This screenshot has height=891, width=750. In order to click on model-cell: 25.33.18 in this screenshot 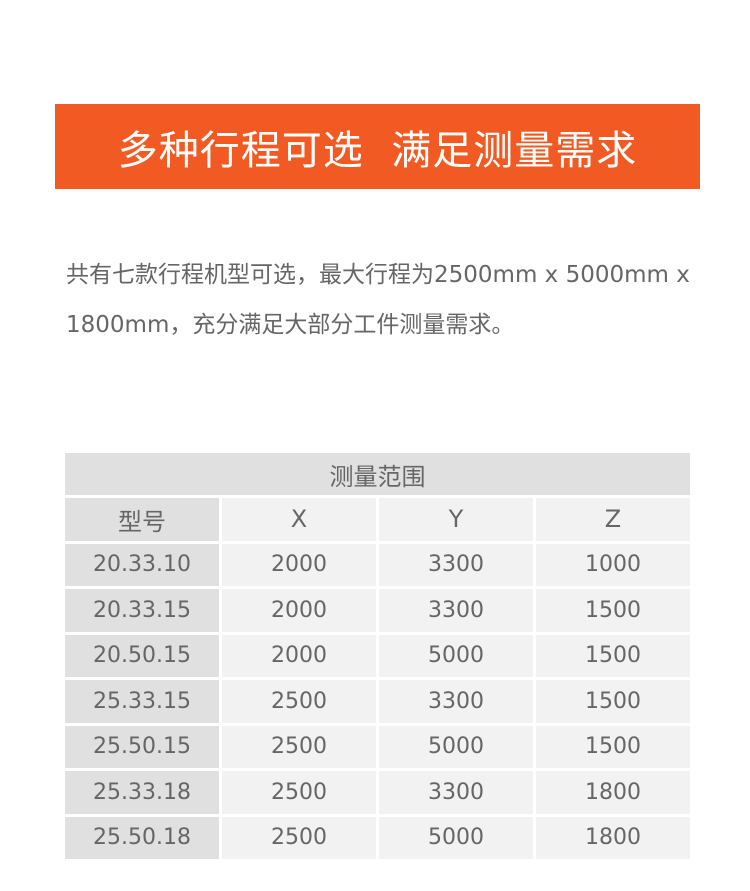, I will do `click(142, 792)`.